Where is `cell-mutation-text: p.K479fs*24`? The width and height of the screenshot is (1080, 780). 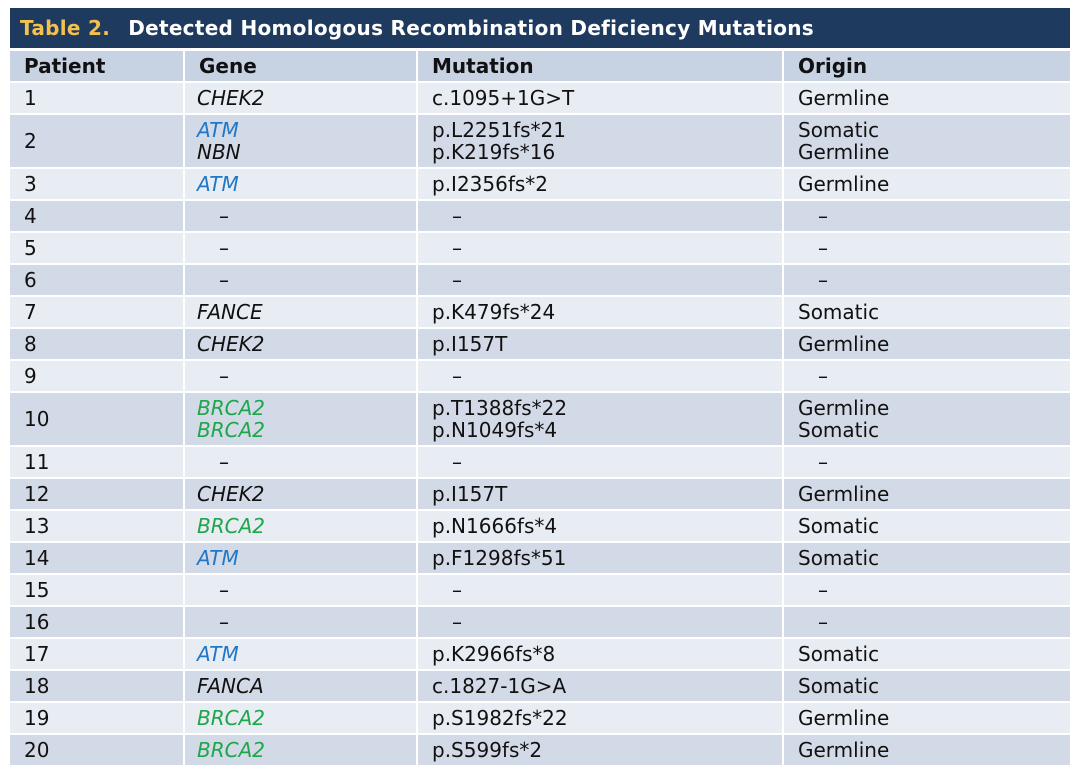 cell-mutation-text: p.K479fs*24 is located at coordinates (494, 312).